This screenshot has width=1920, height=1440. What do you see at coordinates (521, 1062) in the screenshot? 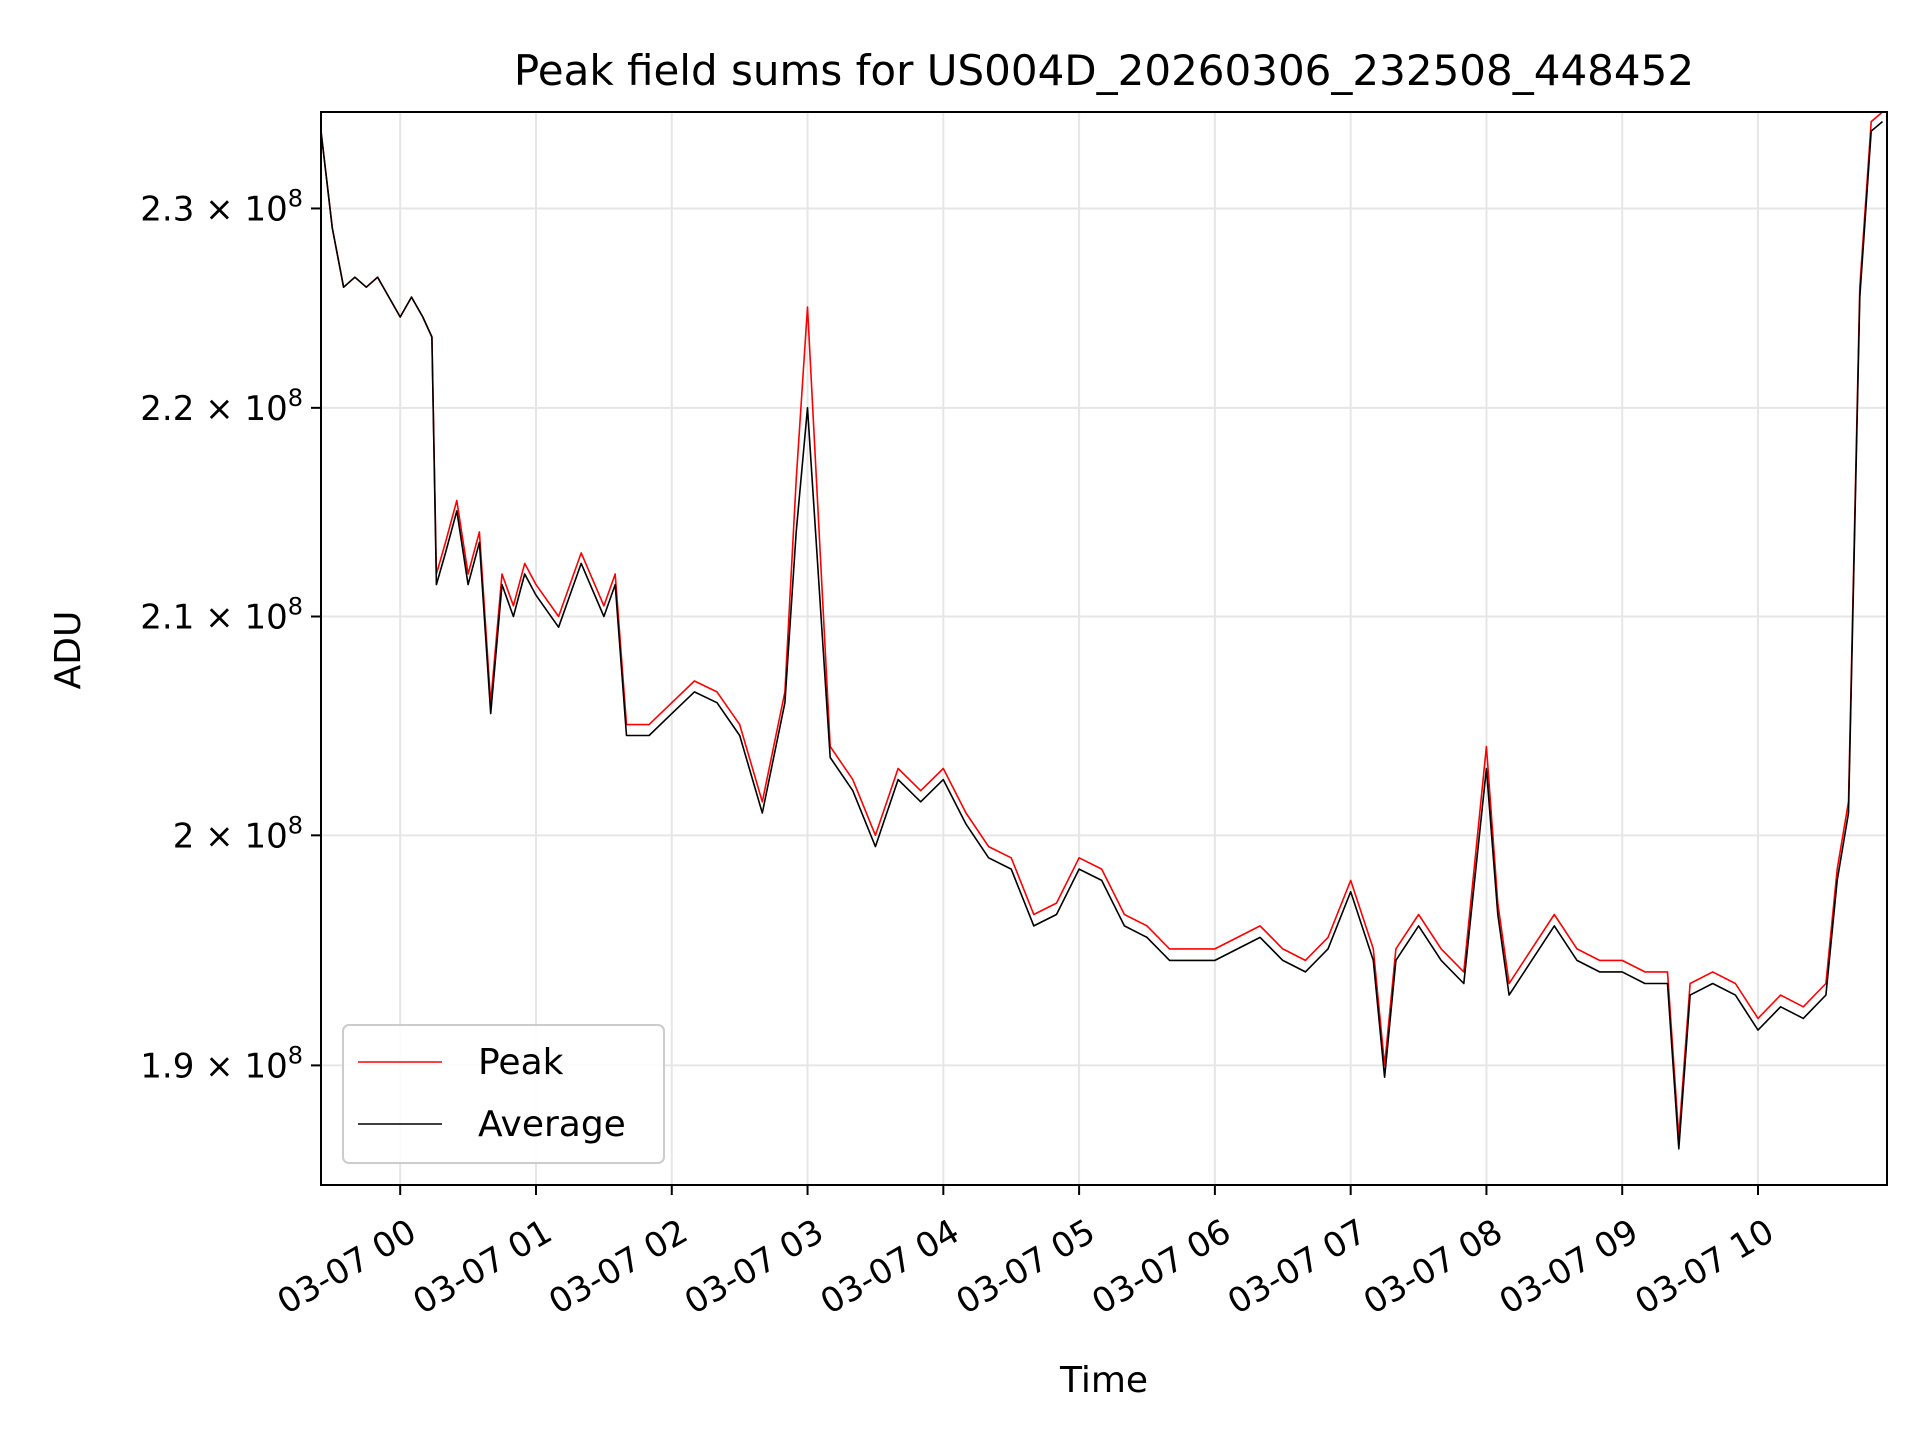
I see `legend-label-peak: Peak` at bounding box center [521, 1062].